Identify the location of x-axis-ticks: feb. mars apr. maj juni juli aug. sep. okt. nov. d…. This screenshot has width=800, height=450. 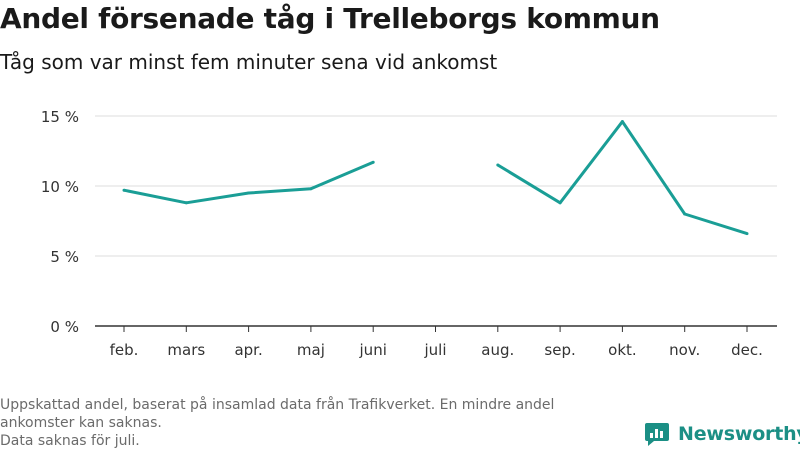
(436, 342).